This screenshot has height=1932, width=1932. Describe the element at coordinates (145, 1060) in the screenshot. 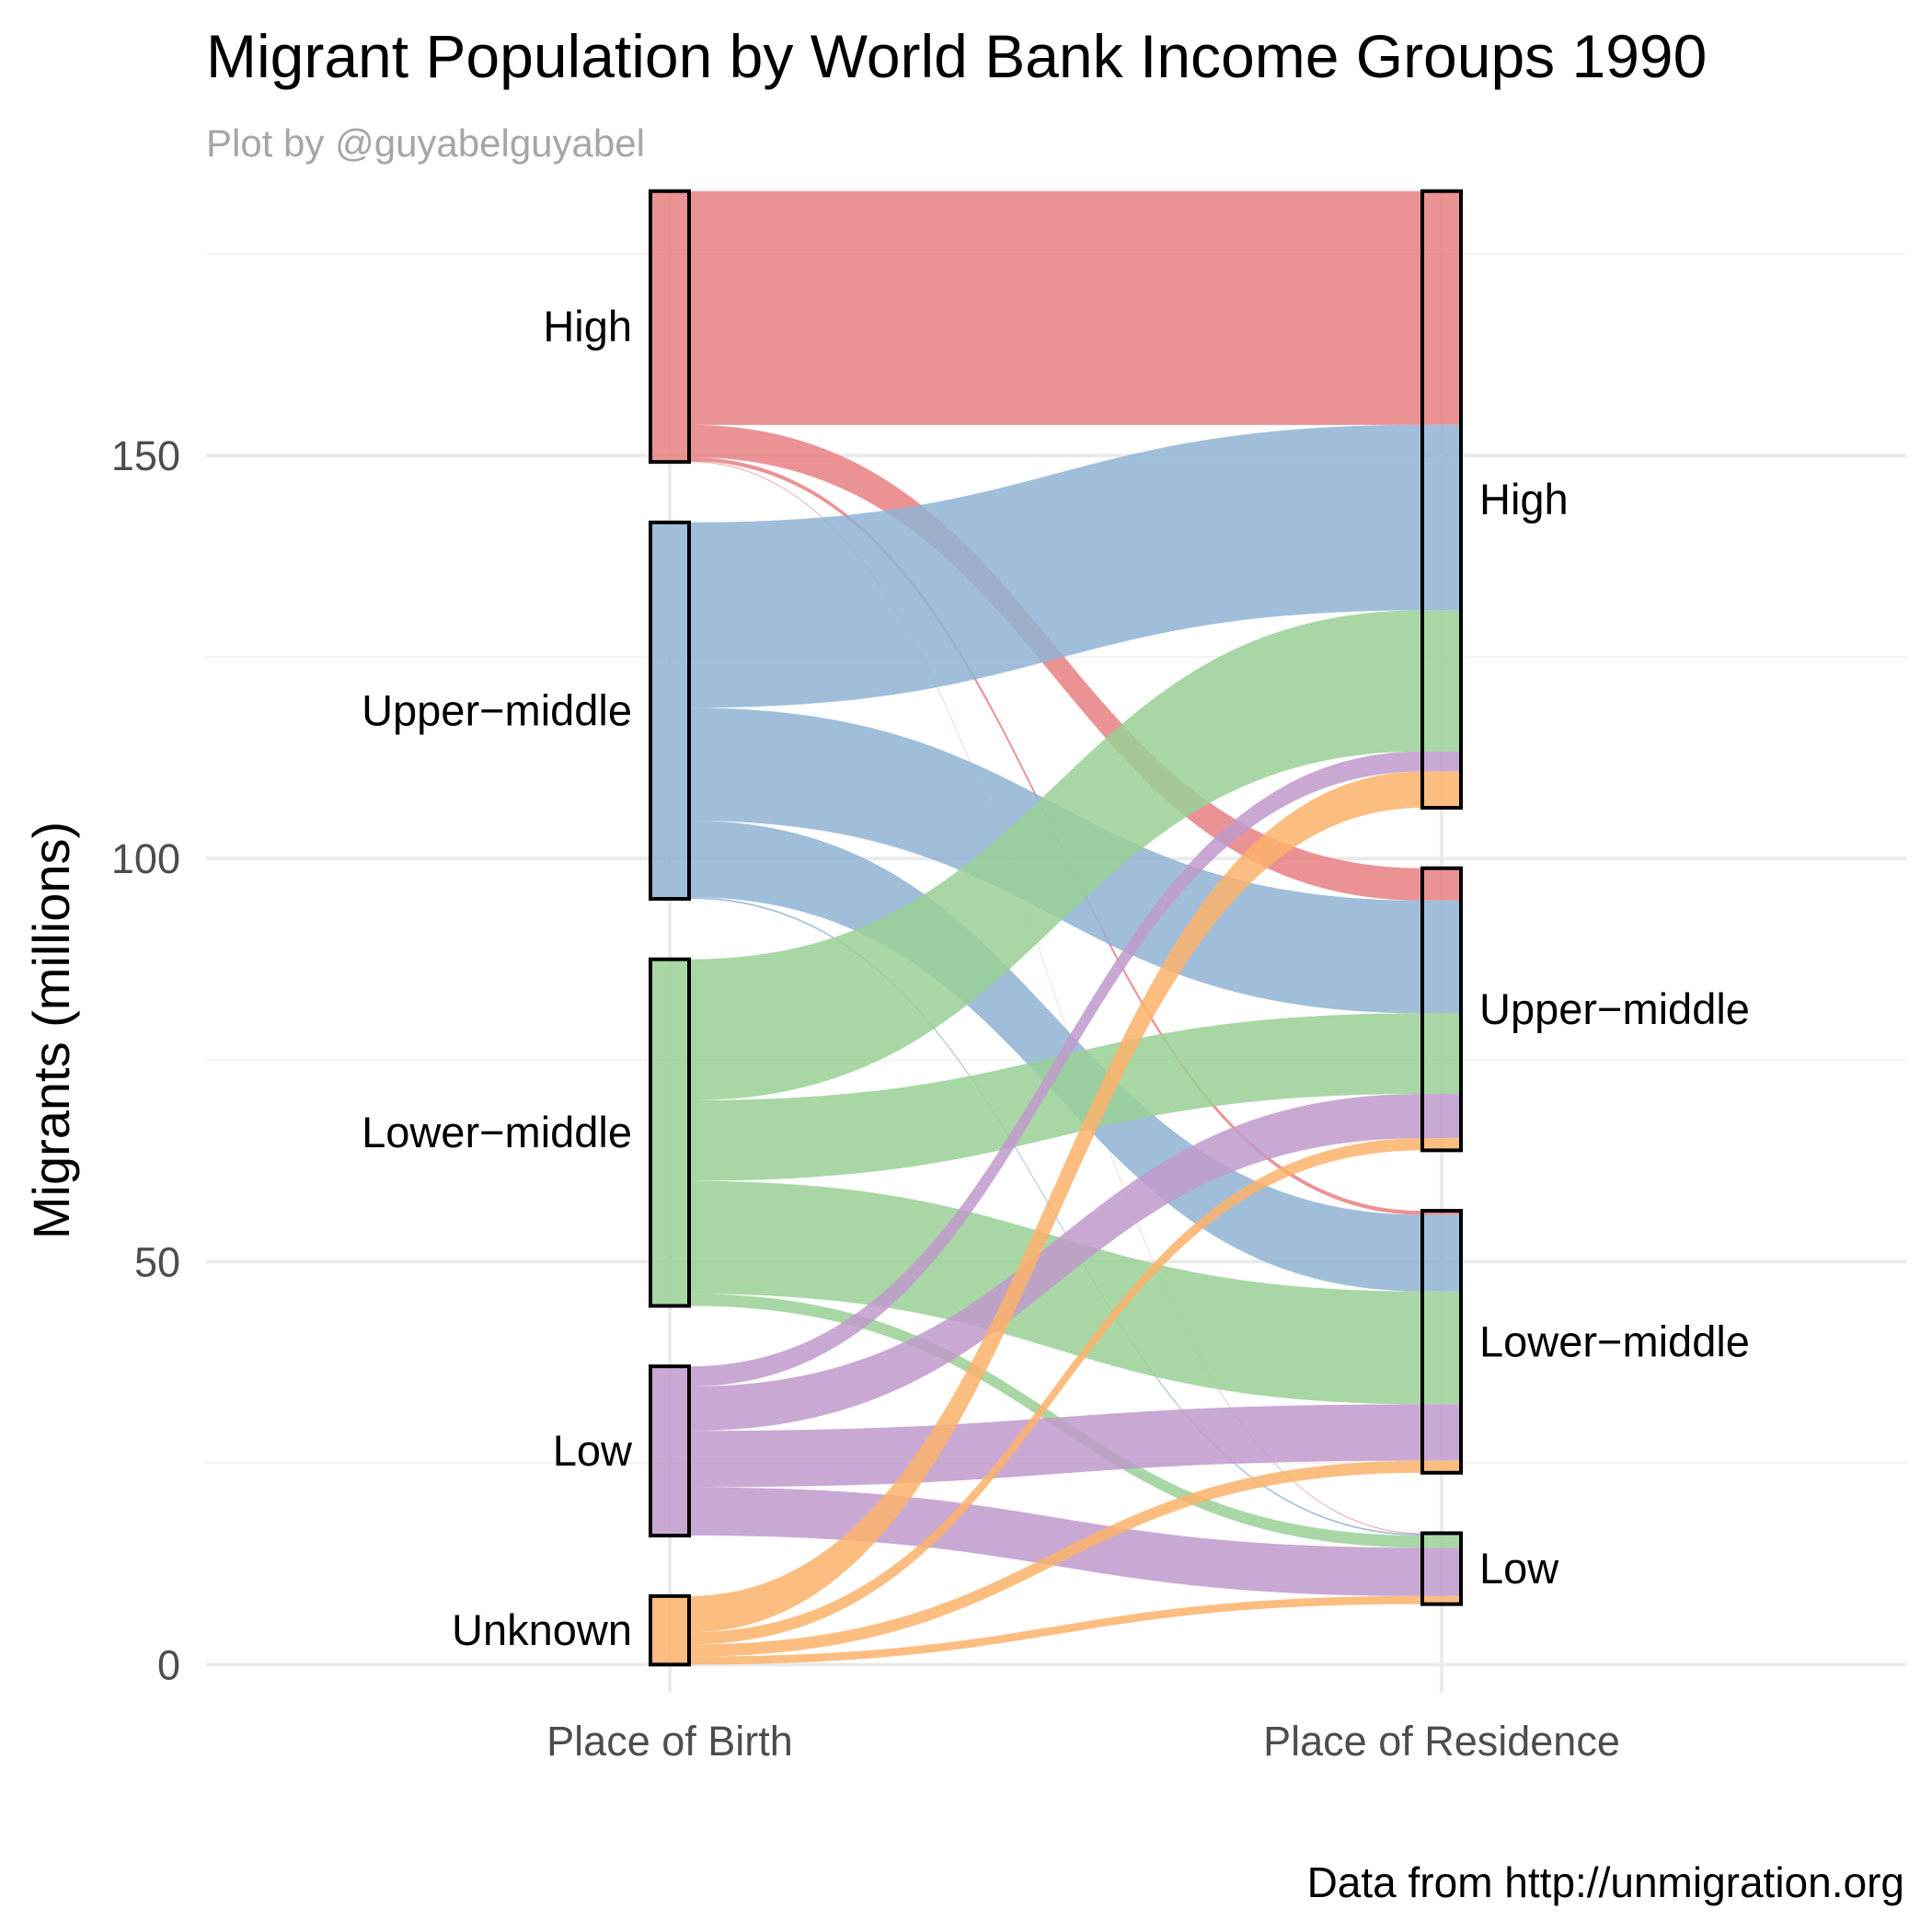

I see `y-axis-ticks: 0 50 100 150` at that location.